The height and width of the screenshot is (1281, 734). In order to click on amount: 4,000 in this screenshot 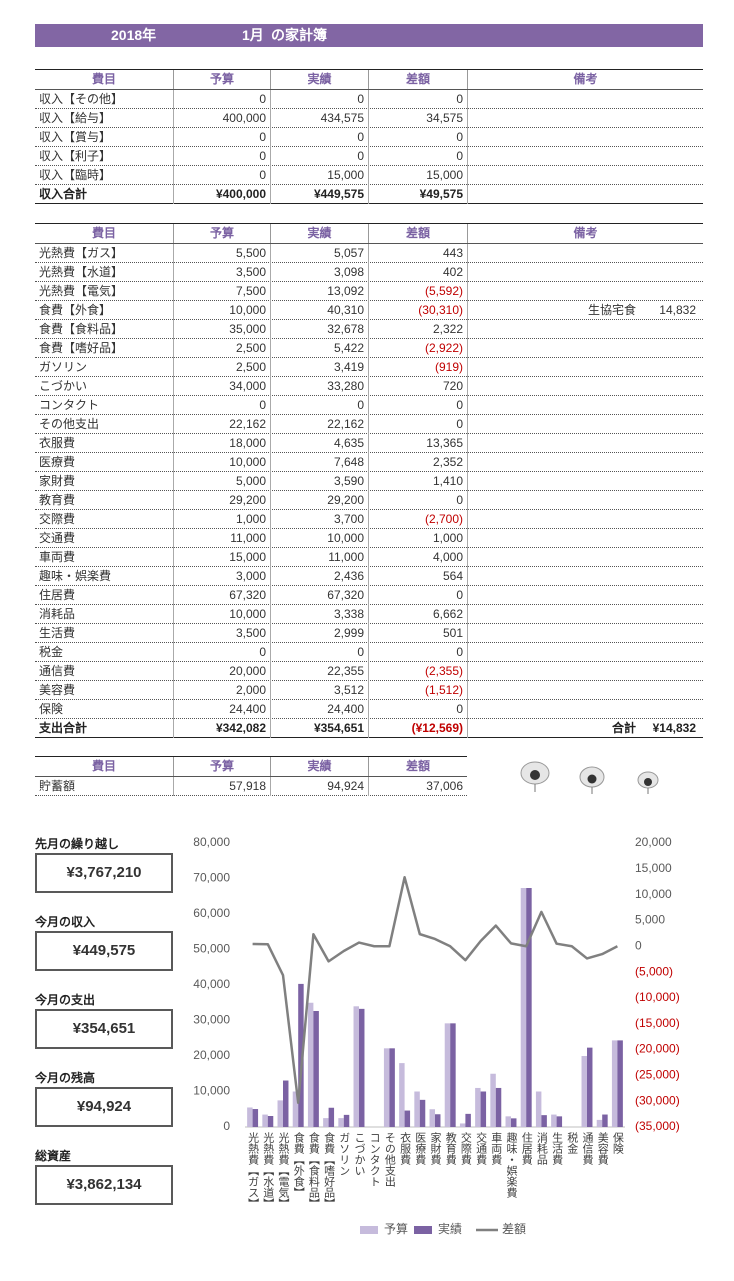, I will do `click(447, 557)`.